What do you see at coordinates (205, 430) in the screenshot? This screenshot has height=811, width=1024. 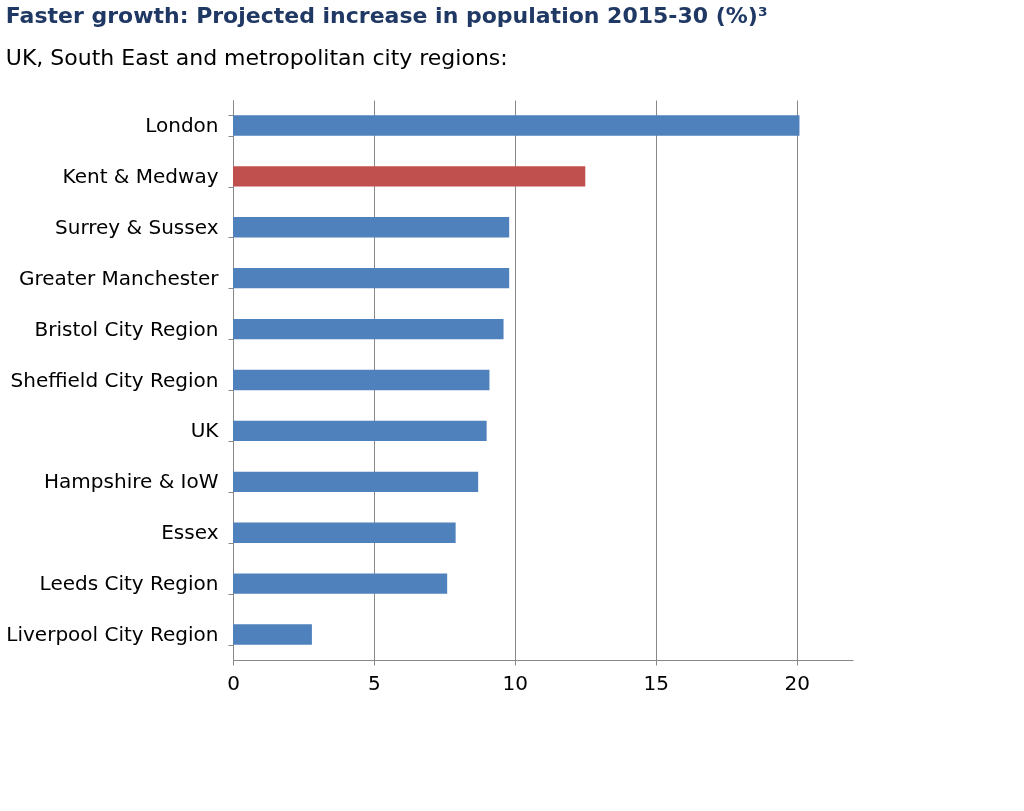 I see `y-tick-label: UK` at bounding box center [205, 430].